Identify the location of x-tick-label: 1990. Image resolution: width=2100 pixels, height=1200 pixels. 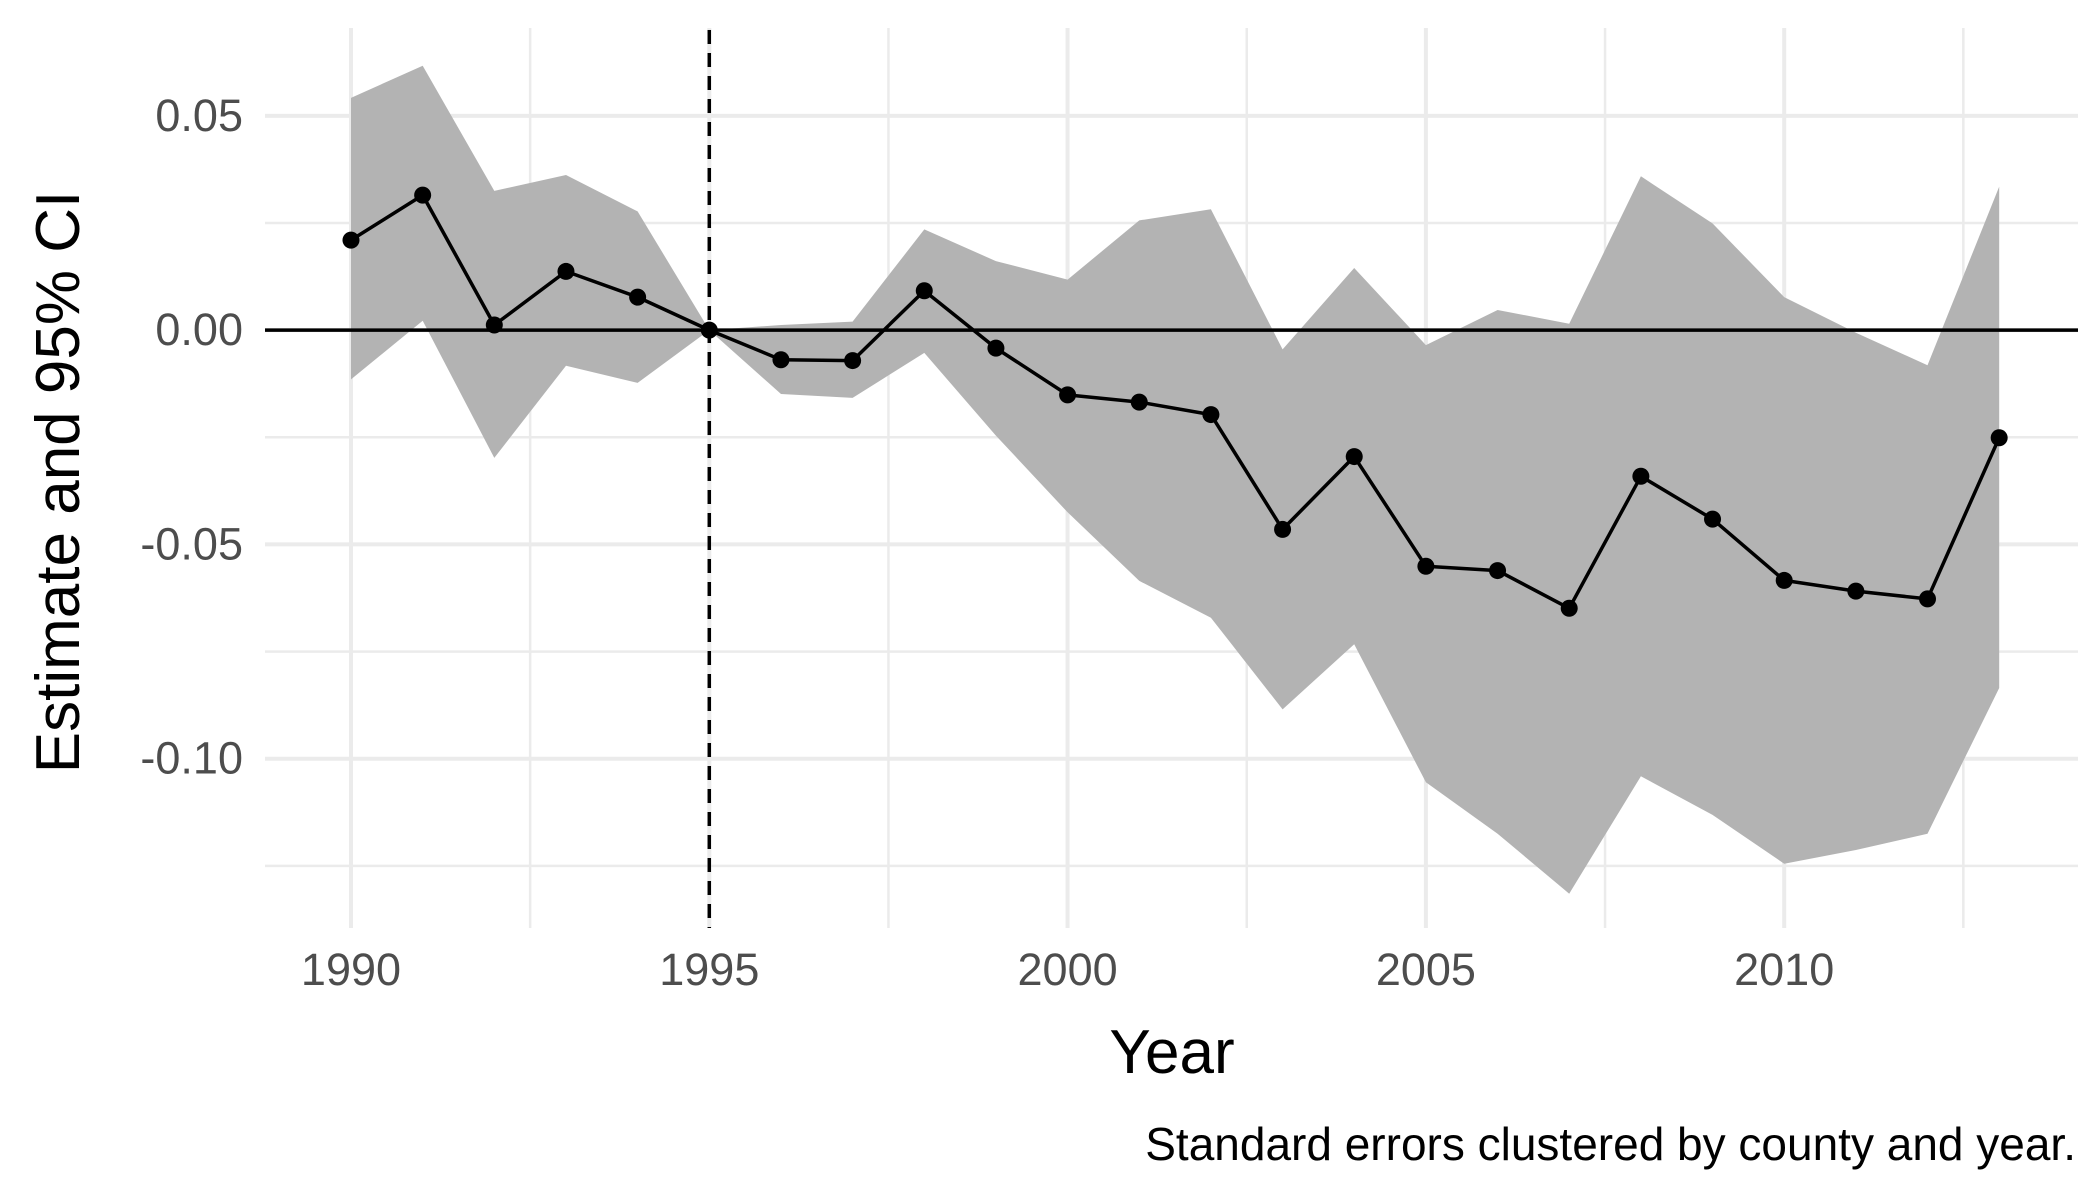
(351, 969).